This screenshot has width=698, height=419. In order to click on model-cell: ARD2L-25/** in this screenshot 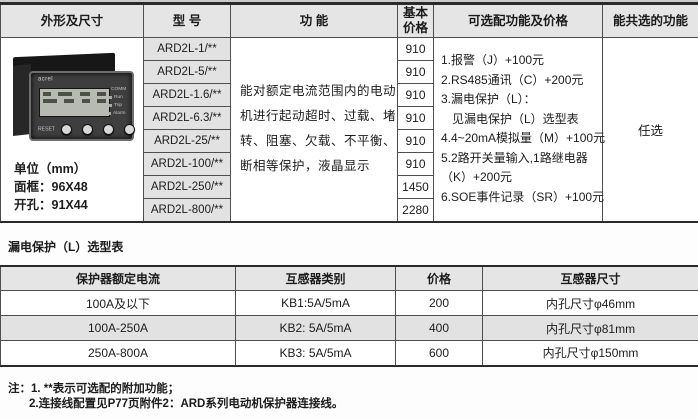, I will do `click(187, 141)`.